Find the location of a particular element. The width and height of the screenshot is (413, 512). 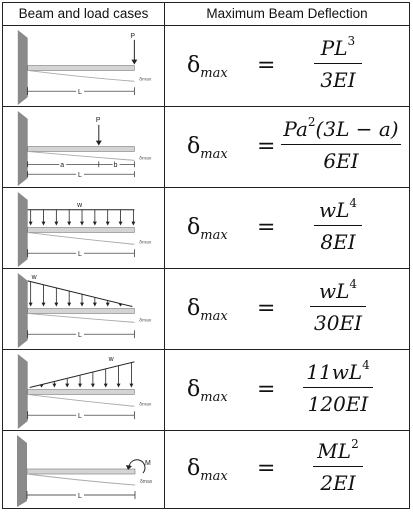

moment-arrow is located at coordinates (137, 466).